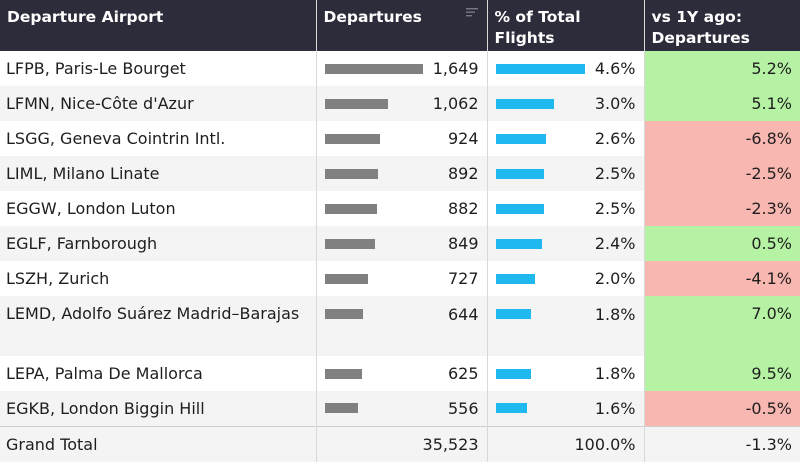 The width and height of the screenshot is (800, 469). Describe the element at coordinates (463, 208) in the screenshot. I see `departures-value: 882` at that location.